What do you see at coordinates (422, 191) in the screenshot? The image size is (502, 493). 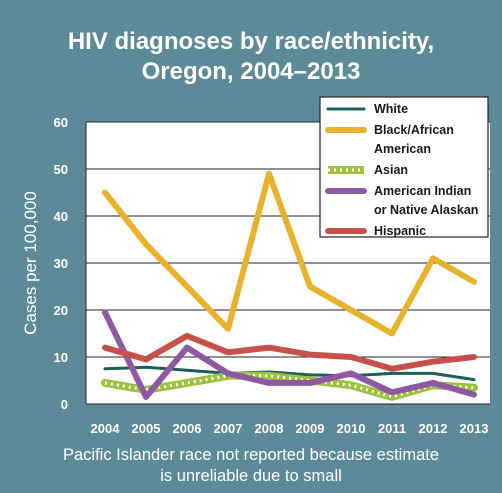 I see `legend-label: American Indian` at bounding box center [422, 191].